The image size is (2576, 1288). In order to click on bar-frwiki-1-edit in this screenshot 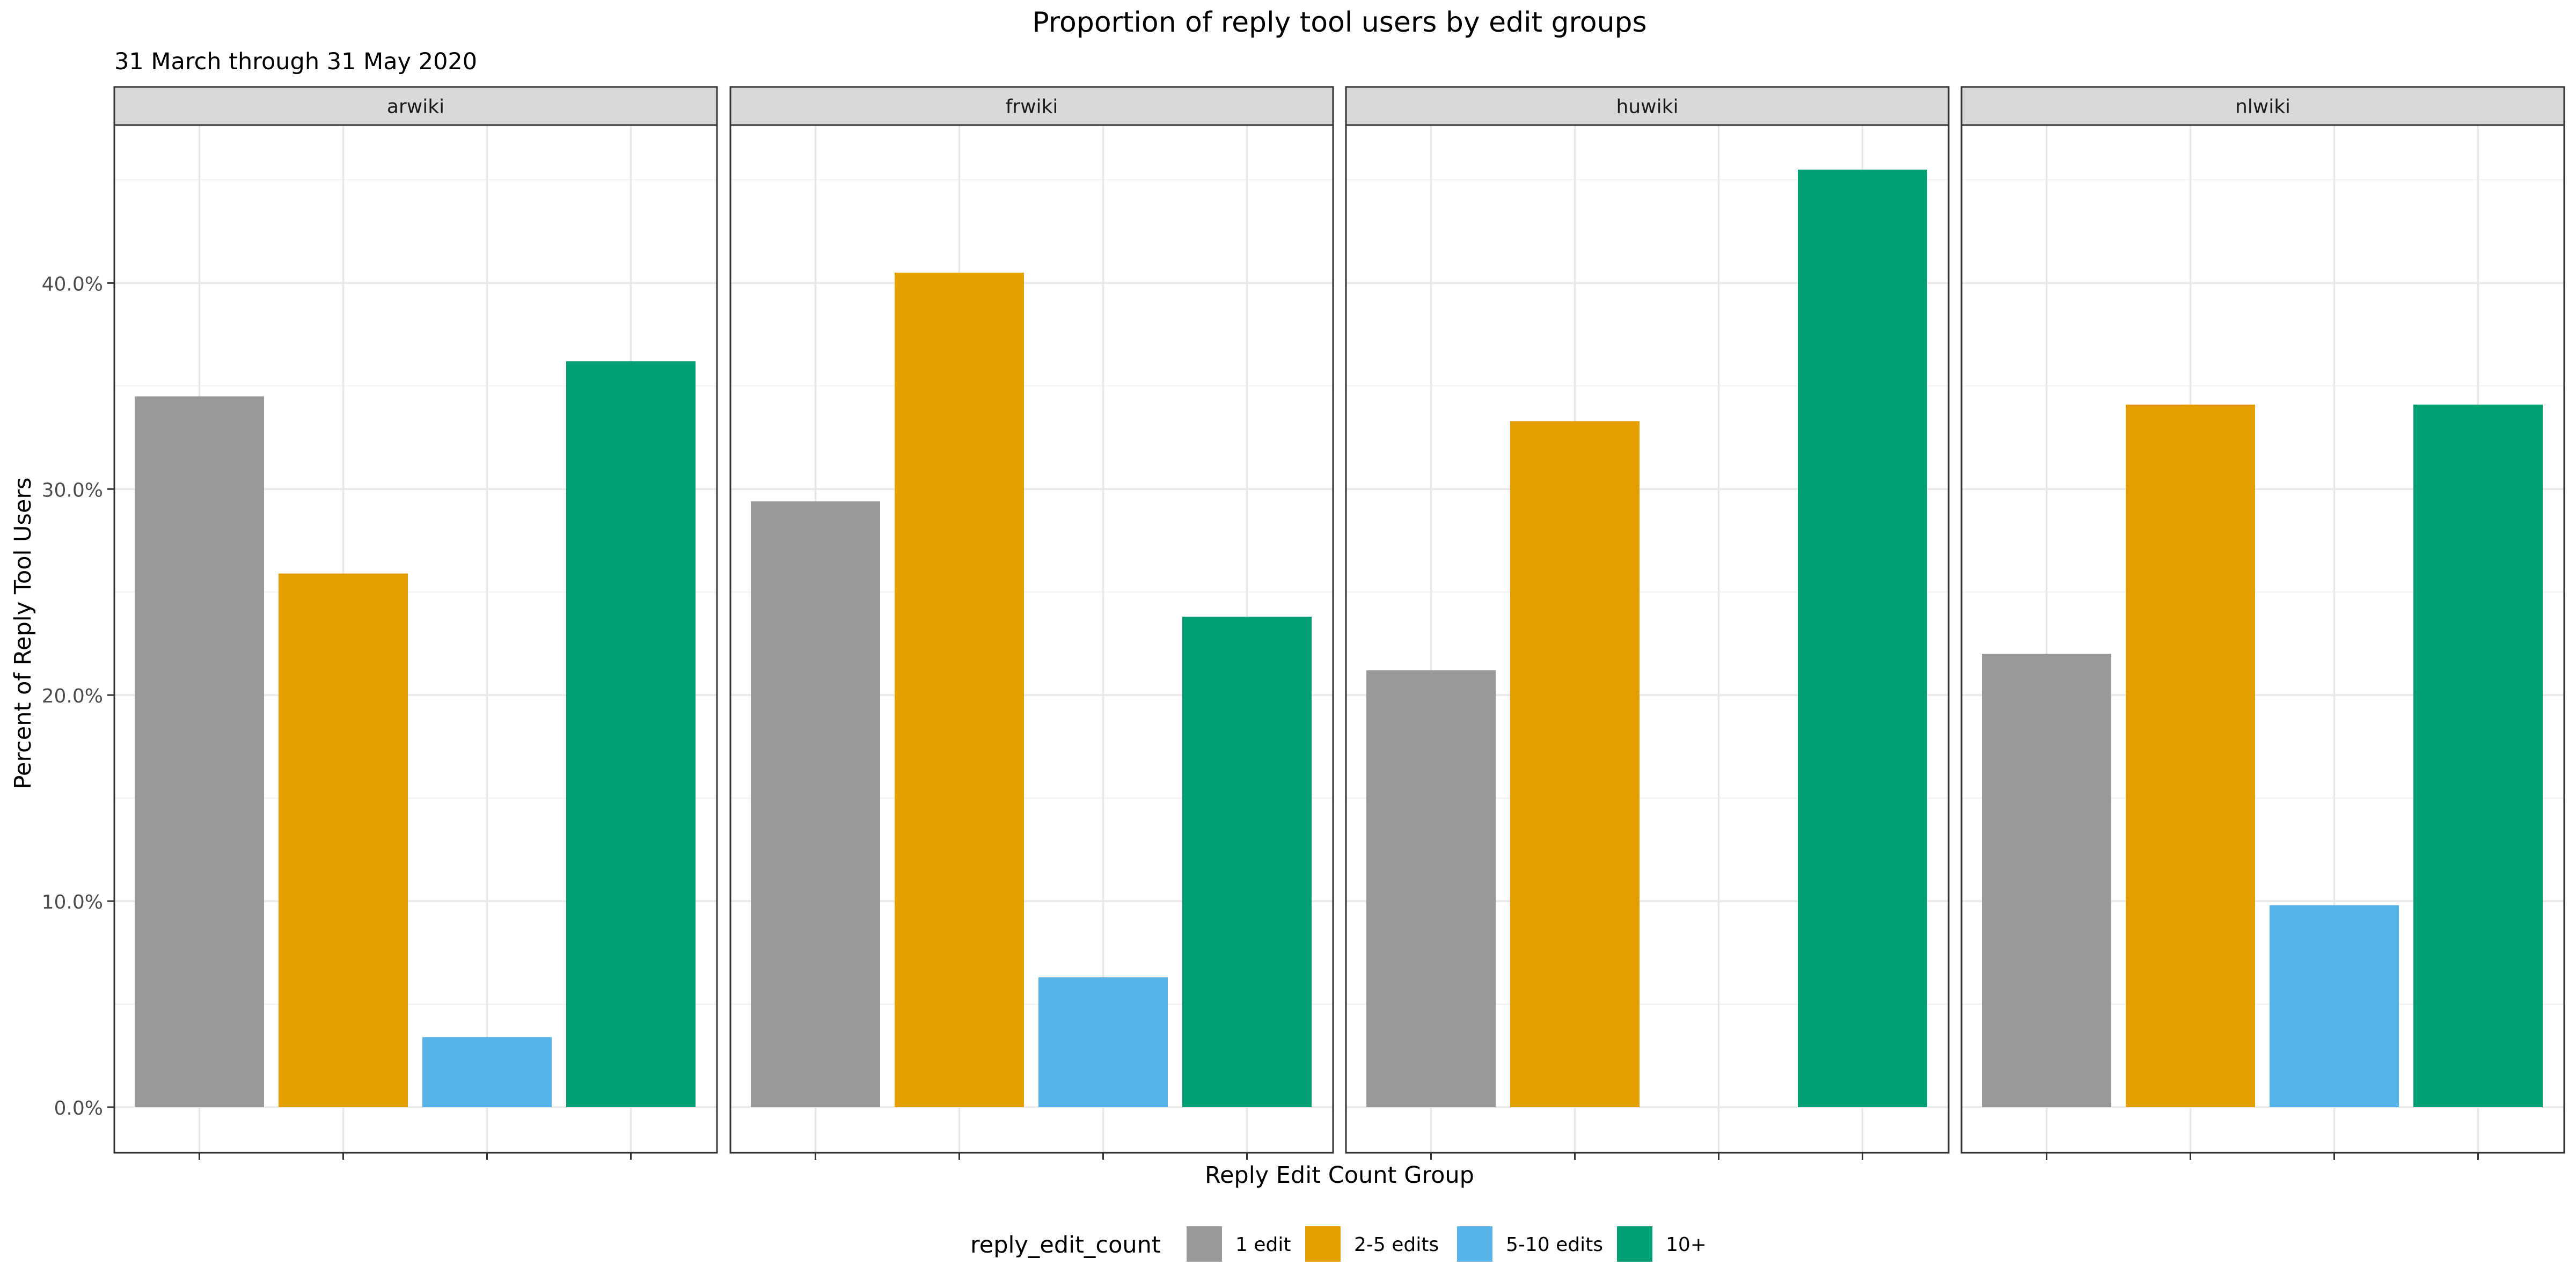, I will do `click(815, 804)`.